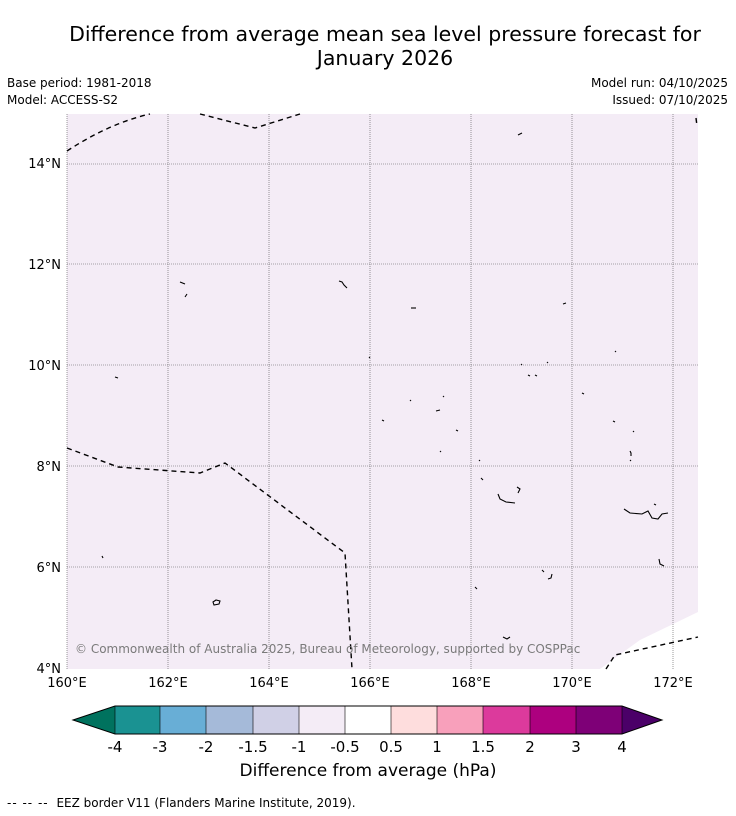 Image resolution: width=736 pixels, height=816 pixels. I want to click on lon-label-162: 162°E, so click(168, 683).